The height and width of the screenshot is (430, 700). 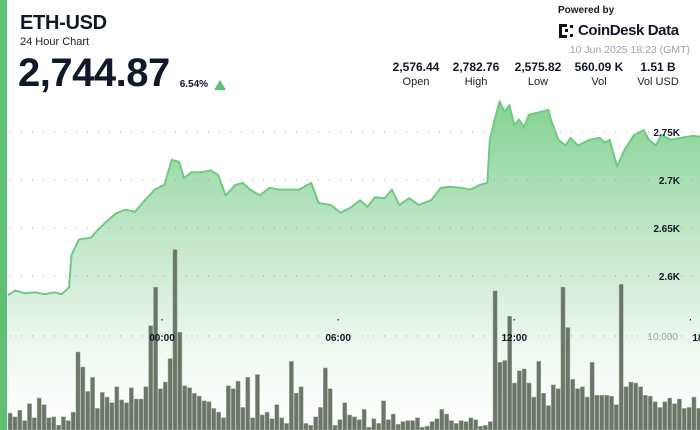 I want to click on timestamp: 10 Jun 2025 18:23 (GMT), so click(x=629, y=50).